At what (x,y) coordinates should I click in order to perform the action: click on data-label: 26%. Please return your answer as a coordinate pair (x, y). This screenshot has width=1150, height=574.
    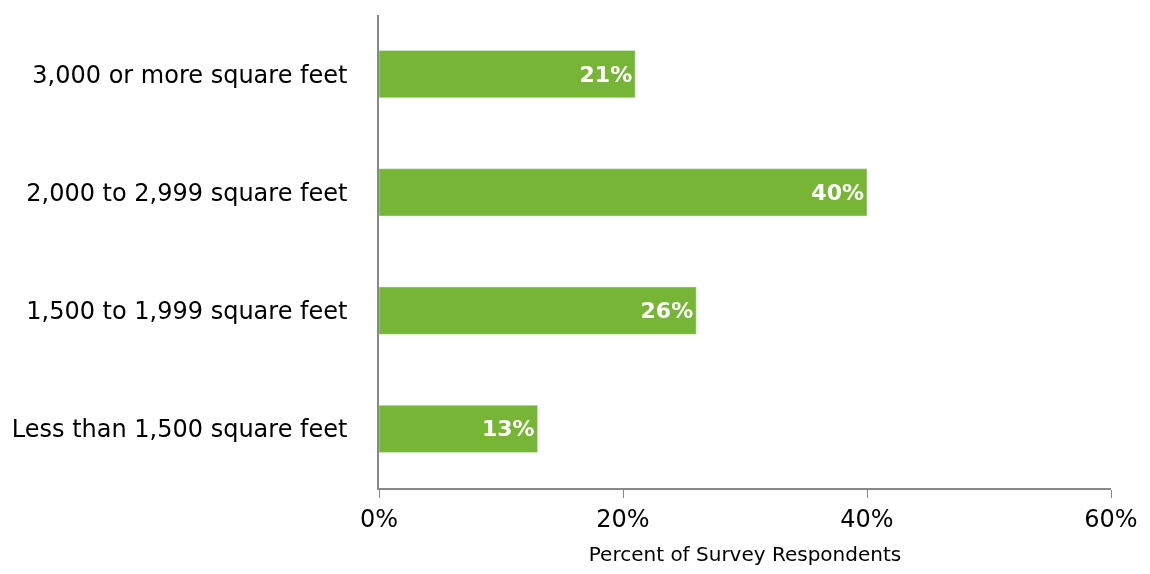
    Looking at the image, I should click on (667, 311).